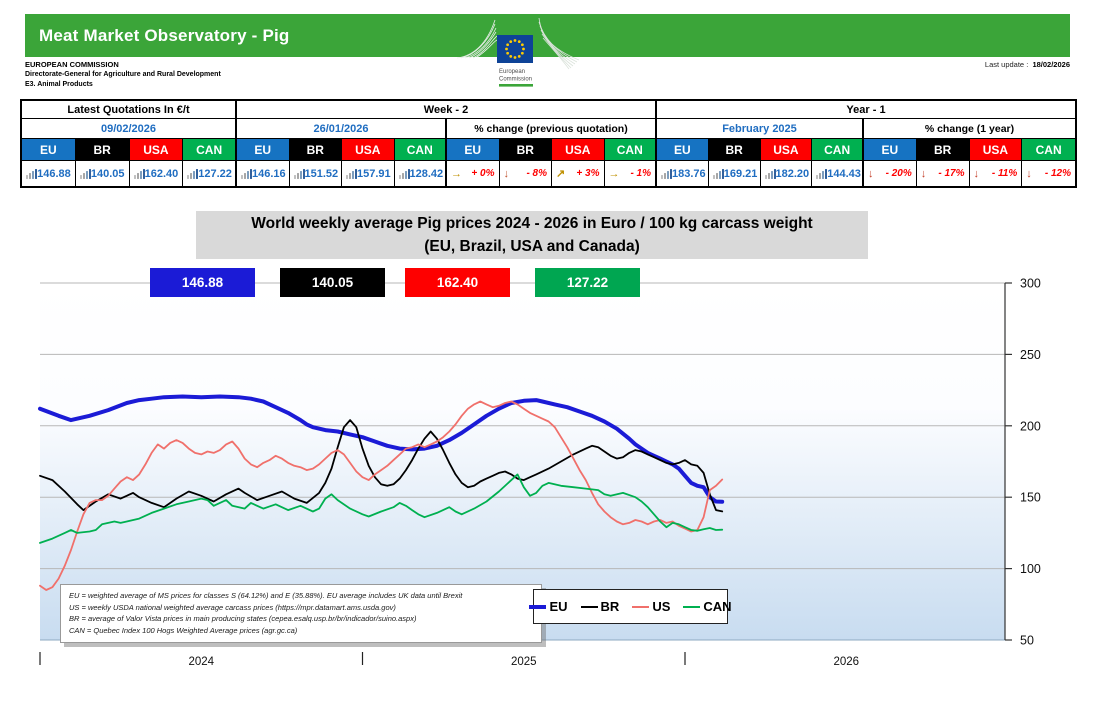  I want to click on callout-br: 140.05, so click(332, 282).